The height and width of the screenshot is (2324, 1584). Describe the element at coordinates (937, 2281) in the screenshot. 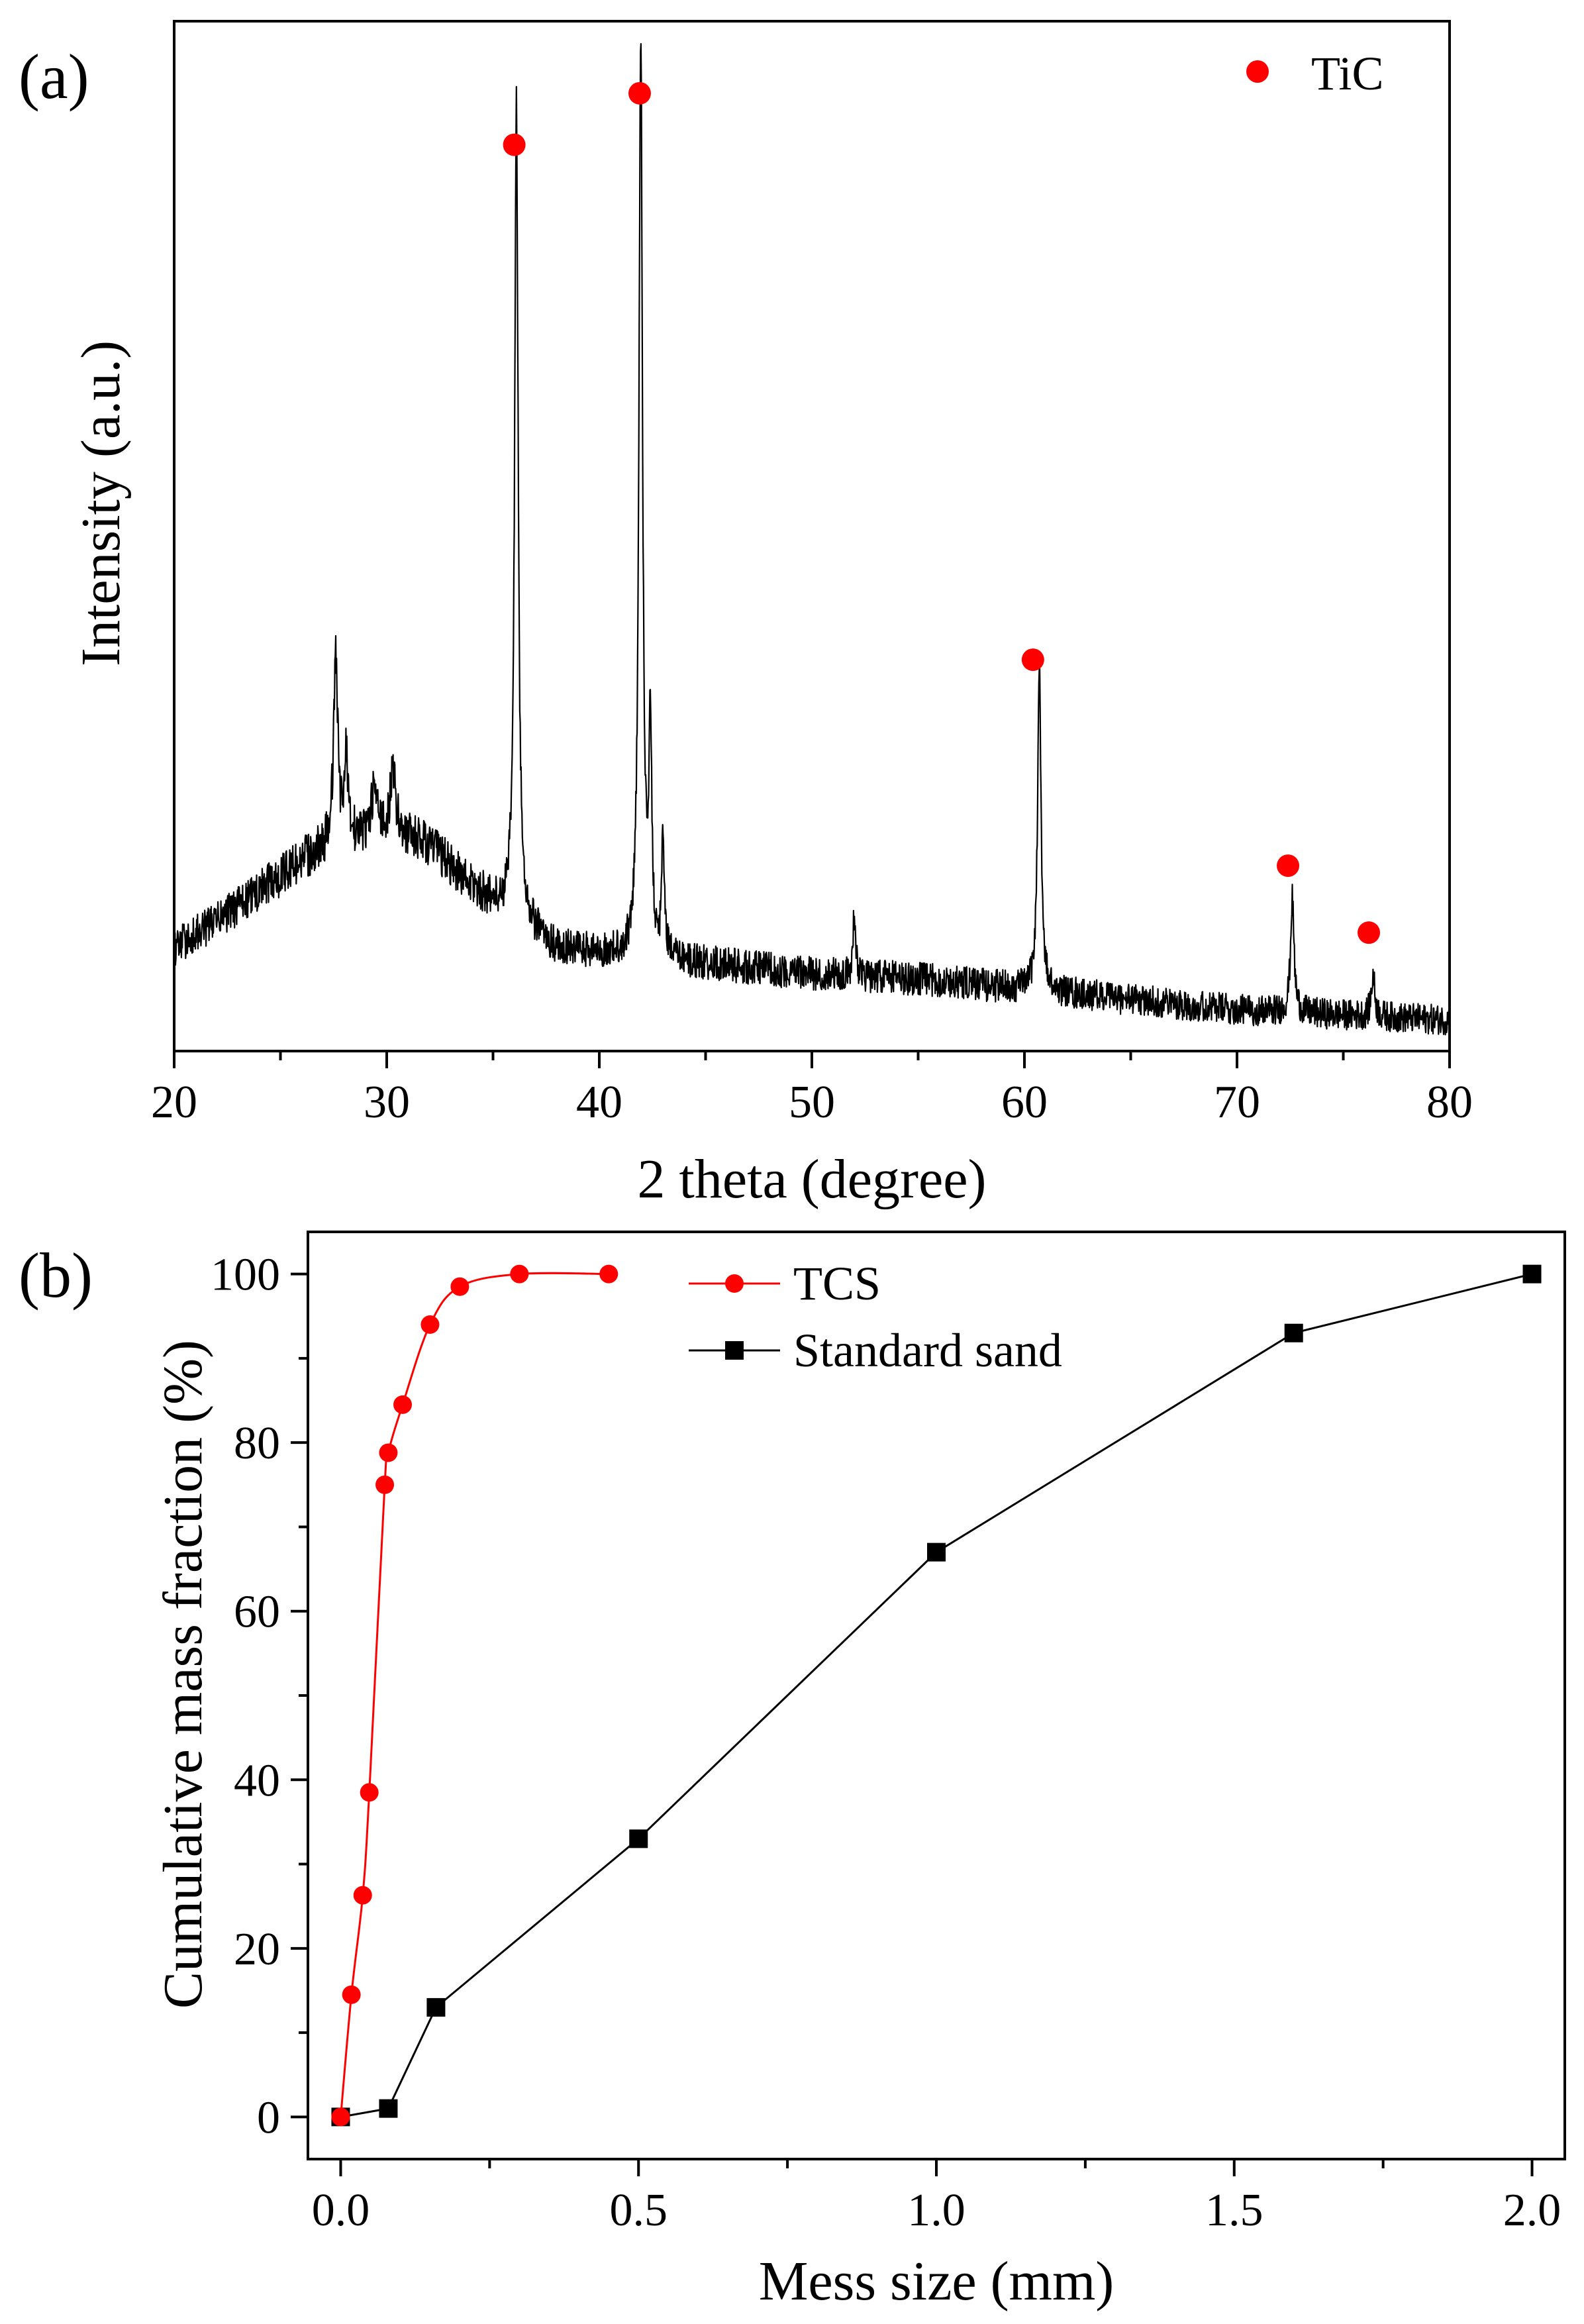

I see `panel-b-x-axis-title: Mess size (mm)` at that location.